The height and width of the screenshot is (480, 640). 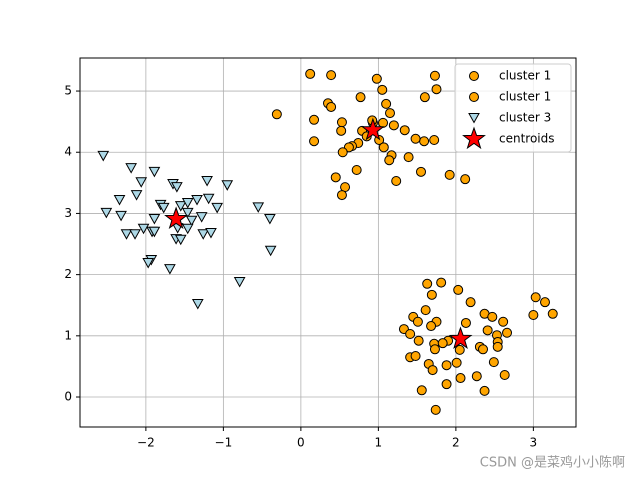 What do you see at coordinates (68, 335) in the screenshot?
I see `y-tick-label: 1` at bounding box center [68, 335].